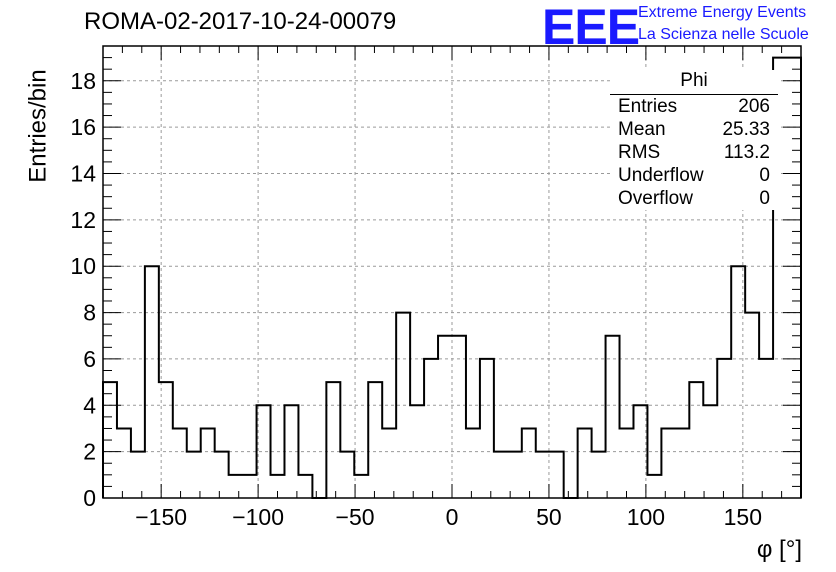  I want to click on x-tick-label: 50, so click(549, 517).